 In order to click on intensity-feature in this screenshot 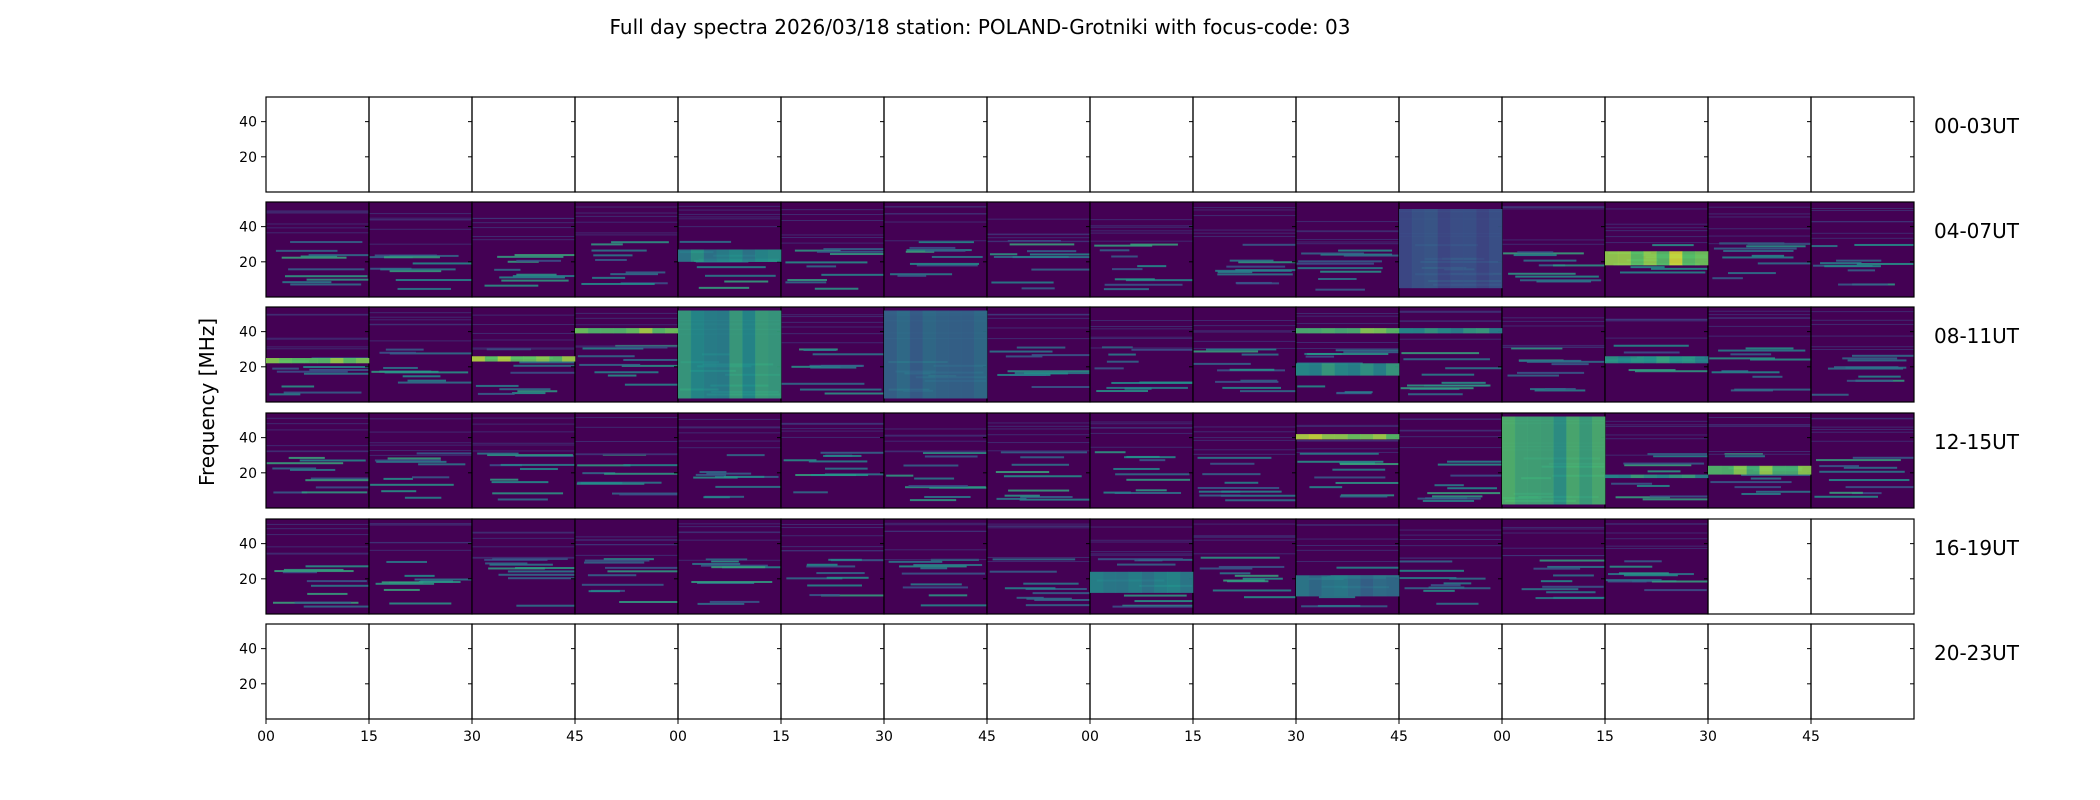, I will do `click(730, 255)`.